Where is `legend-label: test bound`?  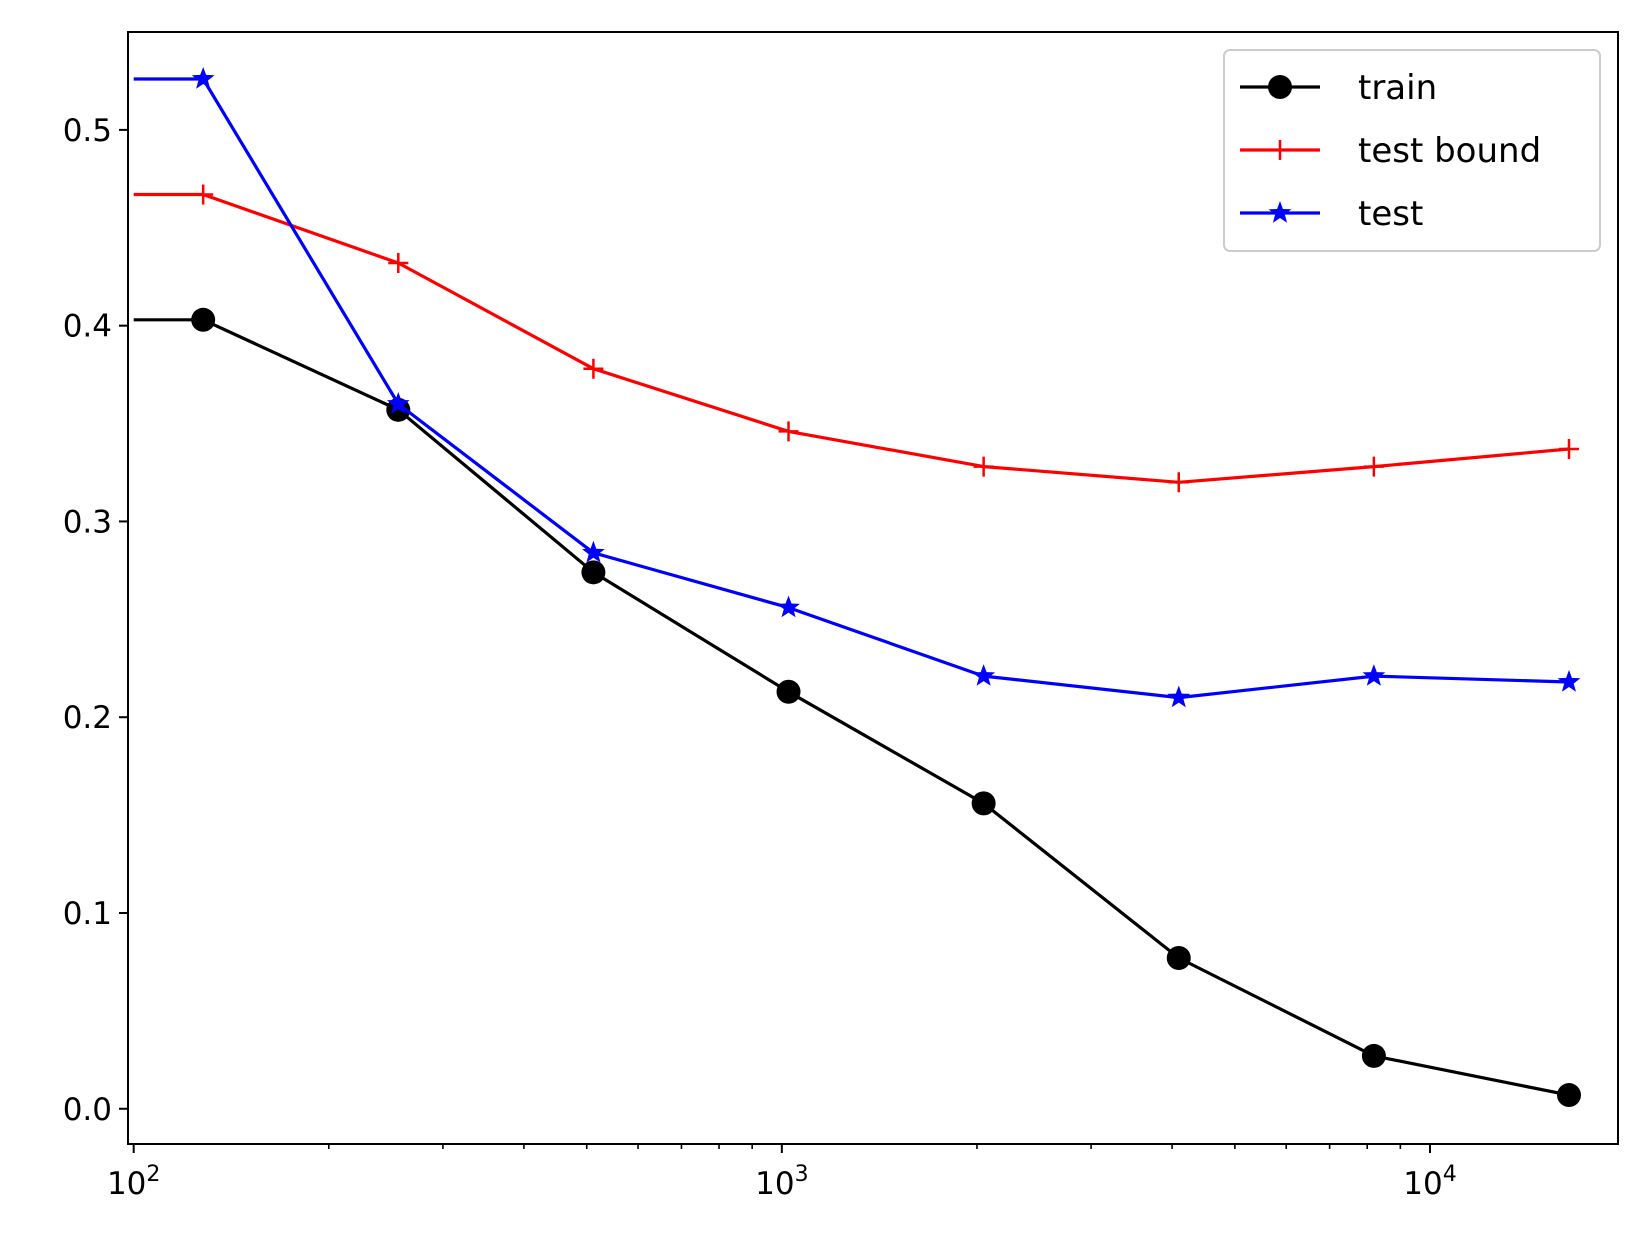 legend-label: test bound is located at coordinates (1449, 151).